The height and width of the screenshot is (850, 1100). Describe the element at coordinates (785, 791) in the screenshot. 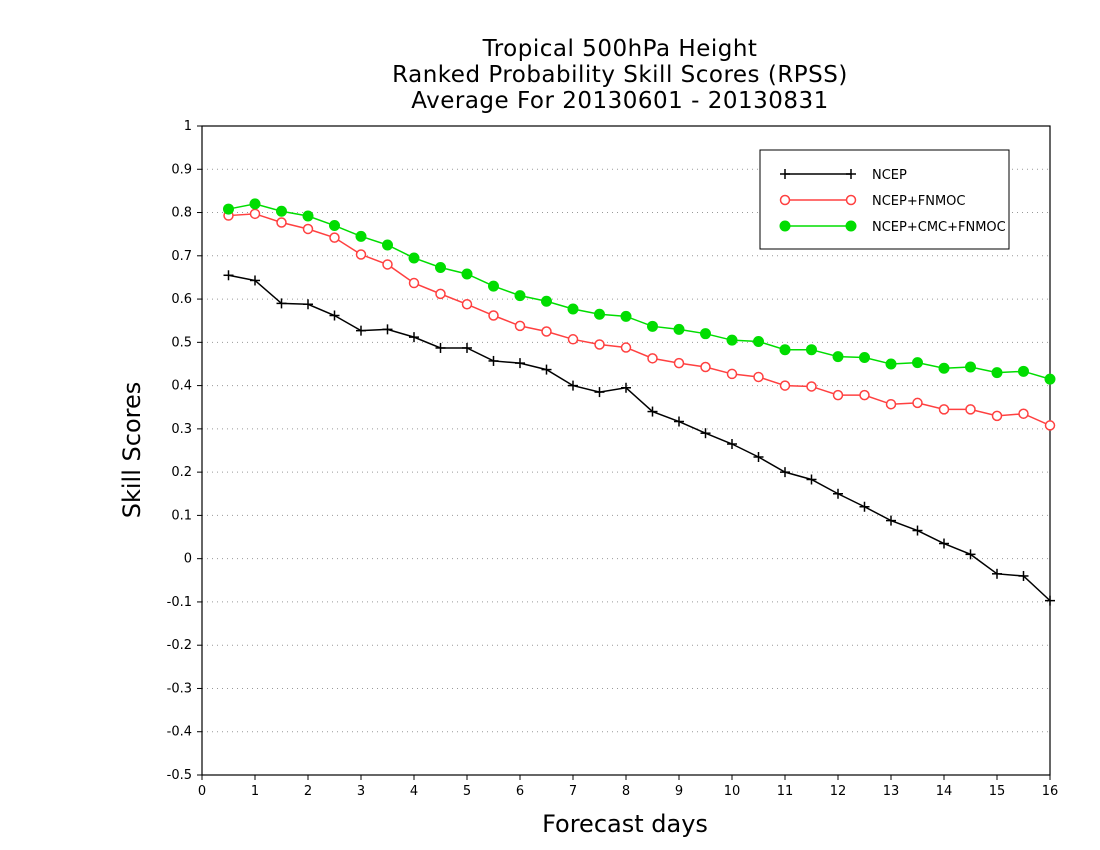

I see `x-tick-label: 11` at that location.